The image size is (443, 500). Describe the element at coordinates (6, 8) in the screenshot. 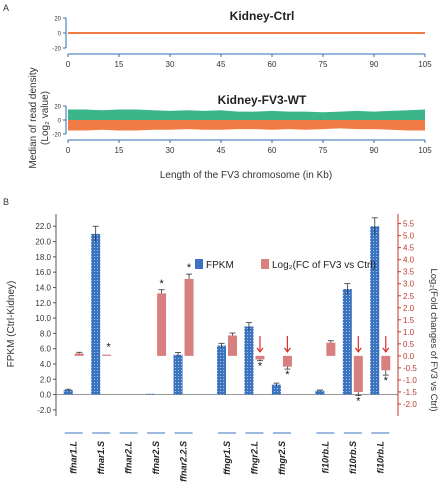

I see `panel-a-letter: A` at that location.